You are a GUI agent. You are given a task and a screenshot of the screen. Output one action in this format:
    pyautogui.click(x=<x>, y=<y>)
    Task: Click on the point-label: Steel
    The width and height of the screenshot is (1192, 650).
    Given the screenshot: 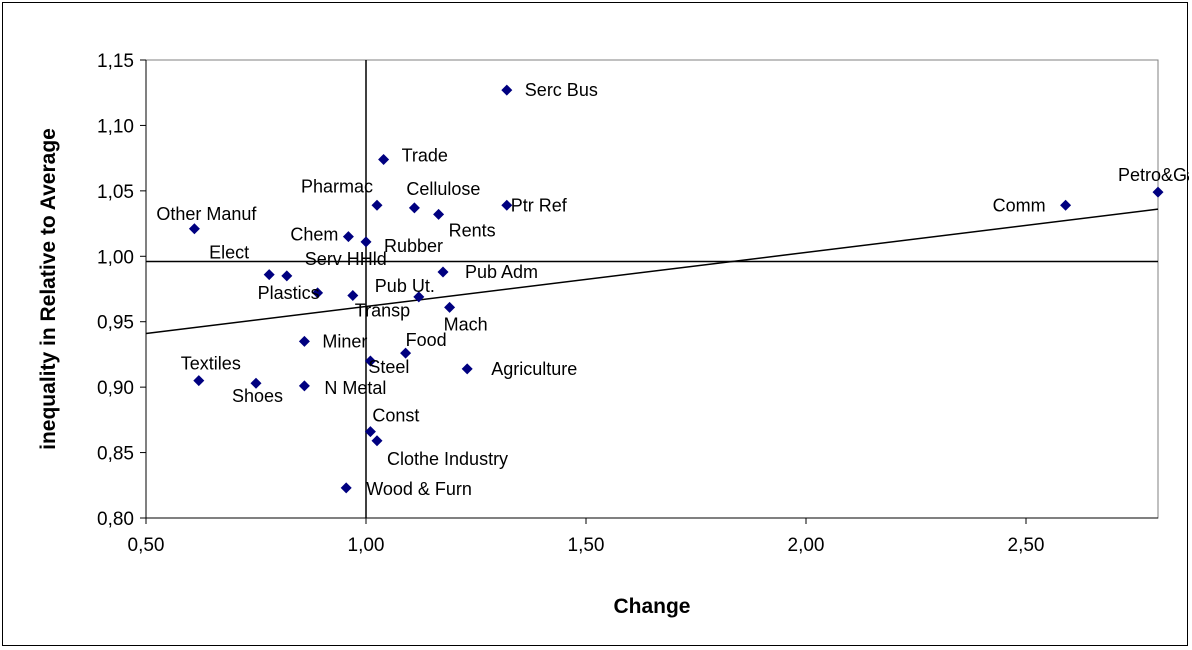 What is the action you would take?
    pyautogui.click(x=388, y=367)
    